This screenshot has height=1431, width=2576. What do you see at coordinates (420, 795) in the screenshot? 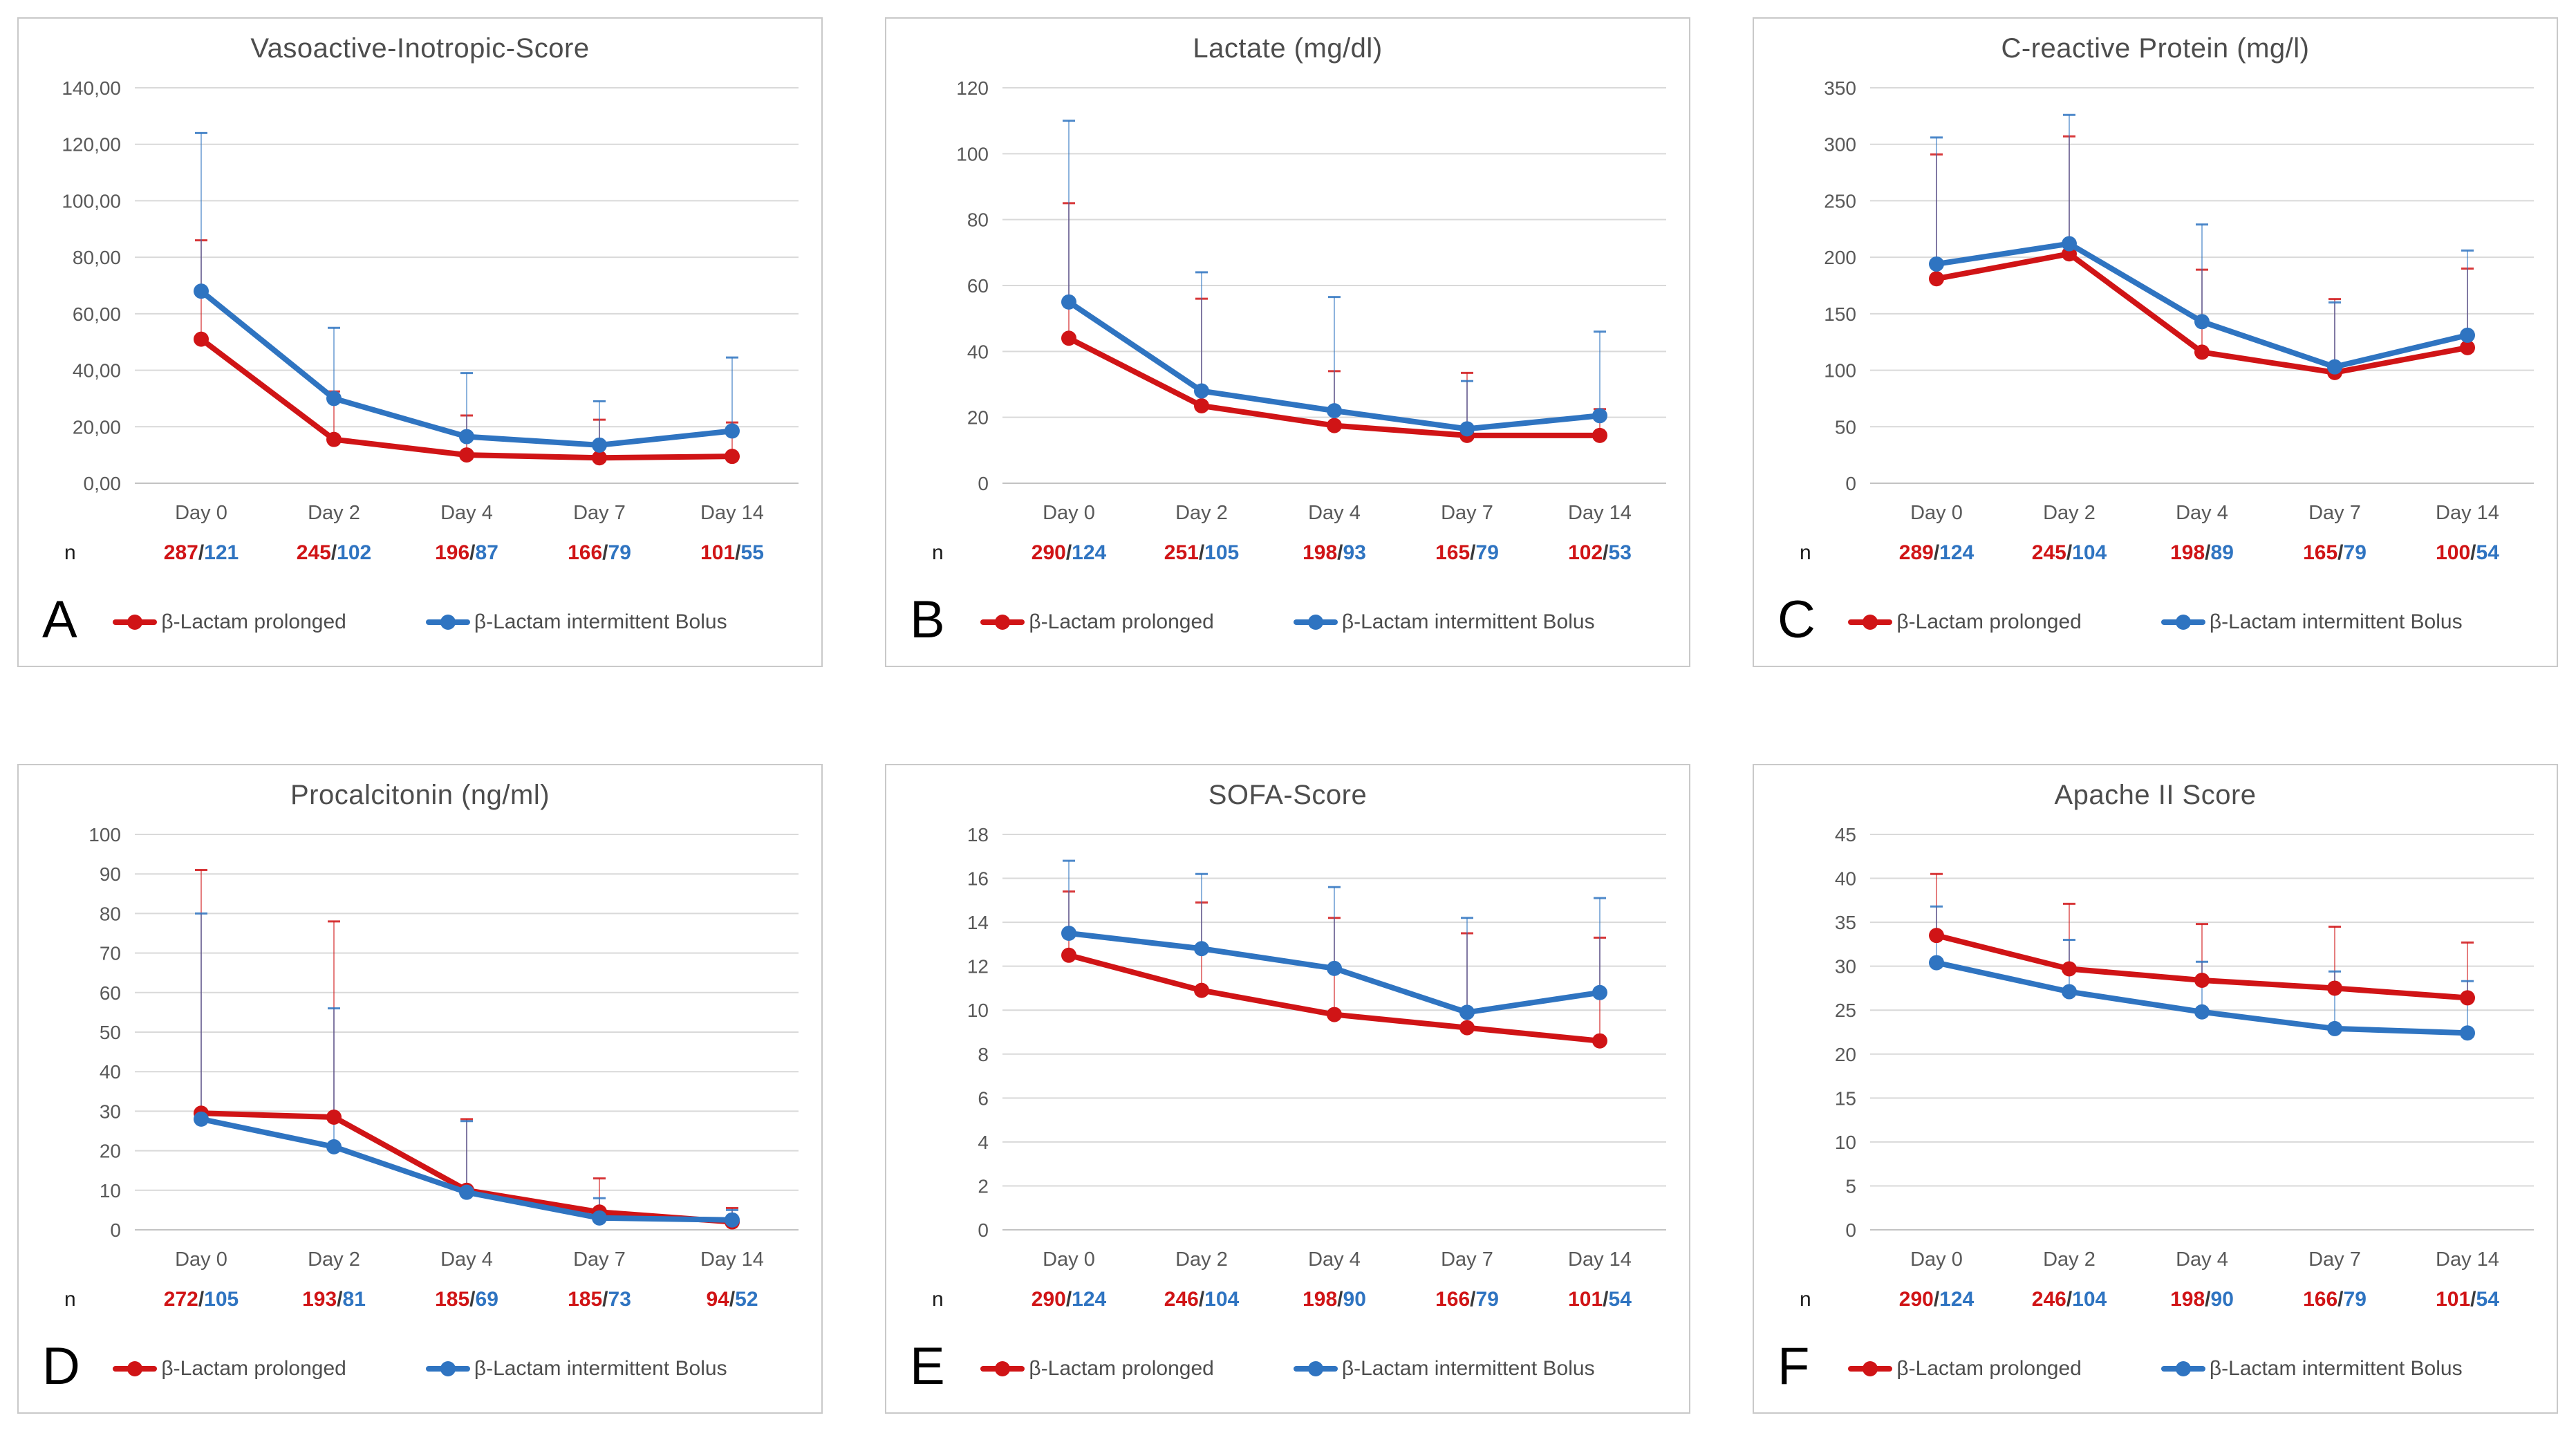
I see `panel-title: Procalcitonin (ng/ml)` at bounding box center [420, 795].